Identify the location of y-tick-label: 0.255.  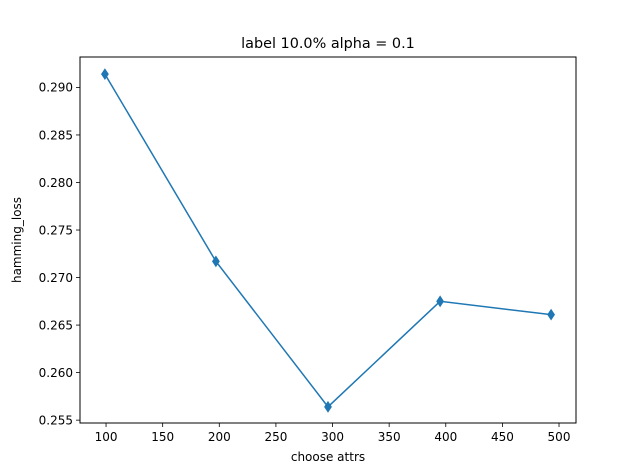
(56, 420).